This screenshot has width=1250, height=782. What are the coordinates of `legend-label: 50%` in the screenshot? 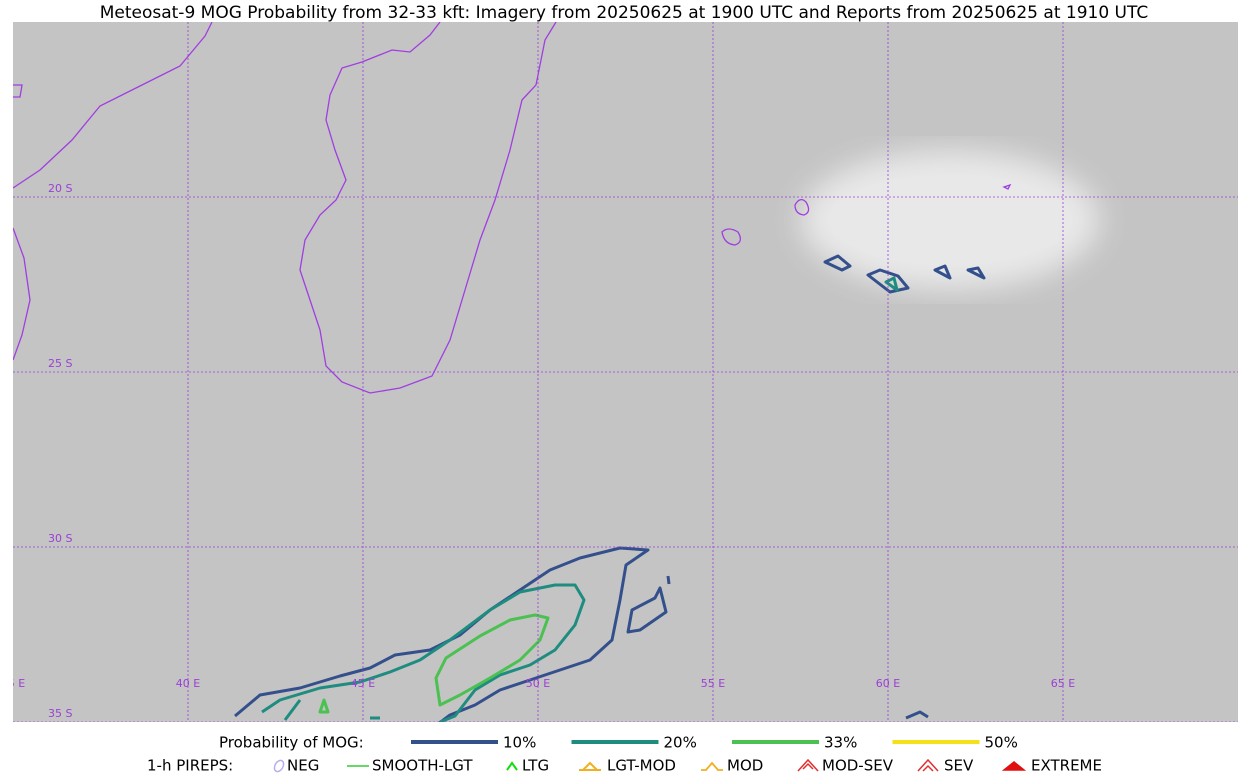 It's located at (1001, 743).